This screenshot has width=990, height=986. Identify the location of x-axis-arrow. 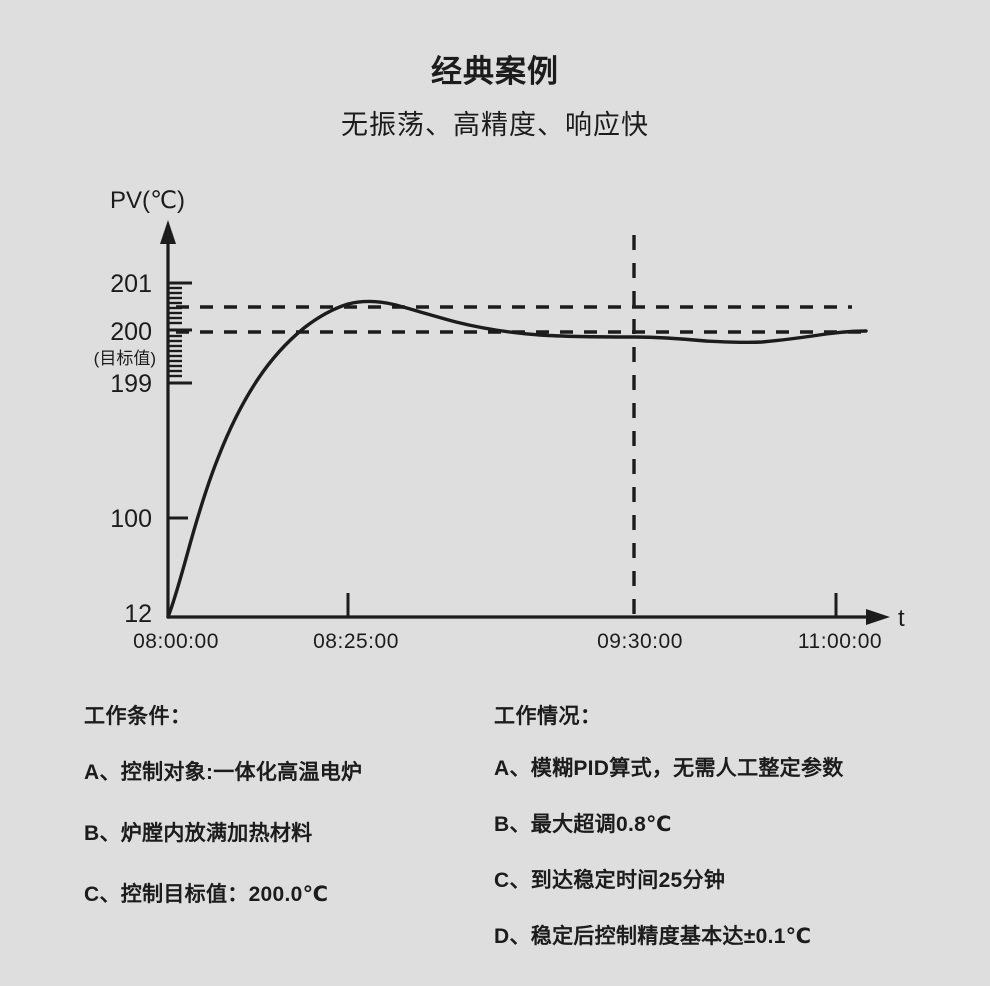
(878, 617).